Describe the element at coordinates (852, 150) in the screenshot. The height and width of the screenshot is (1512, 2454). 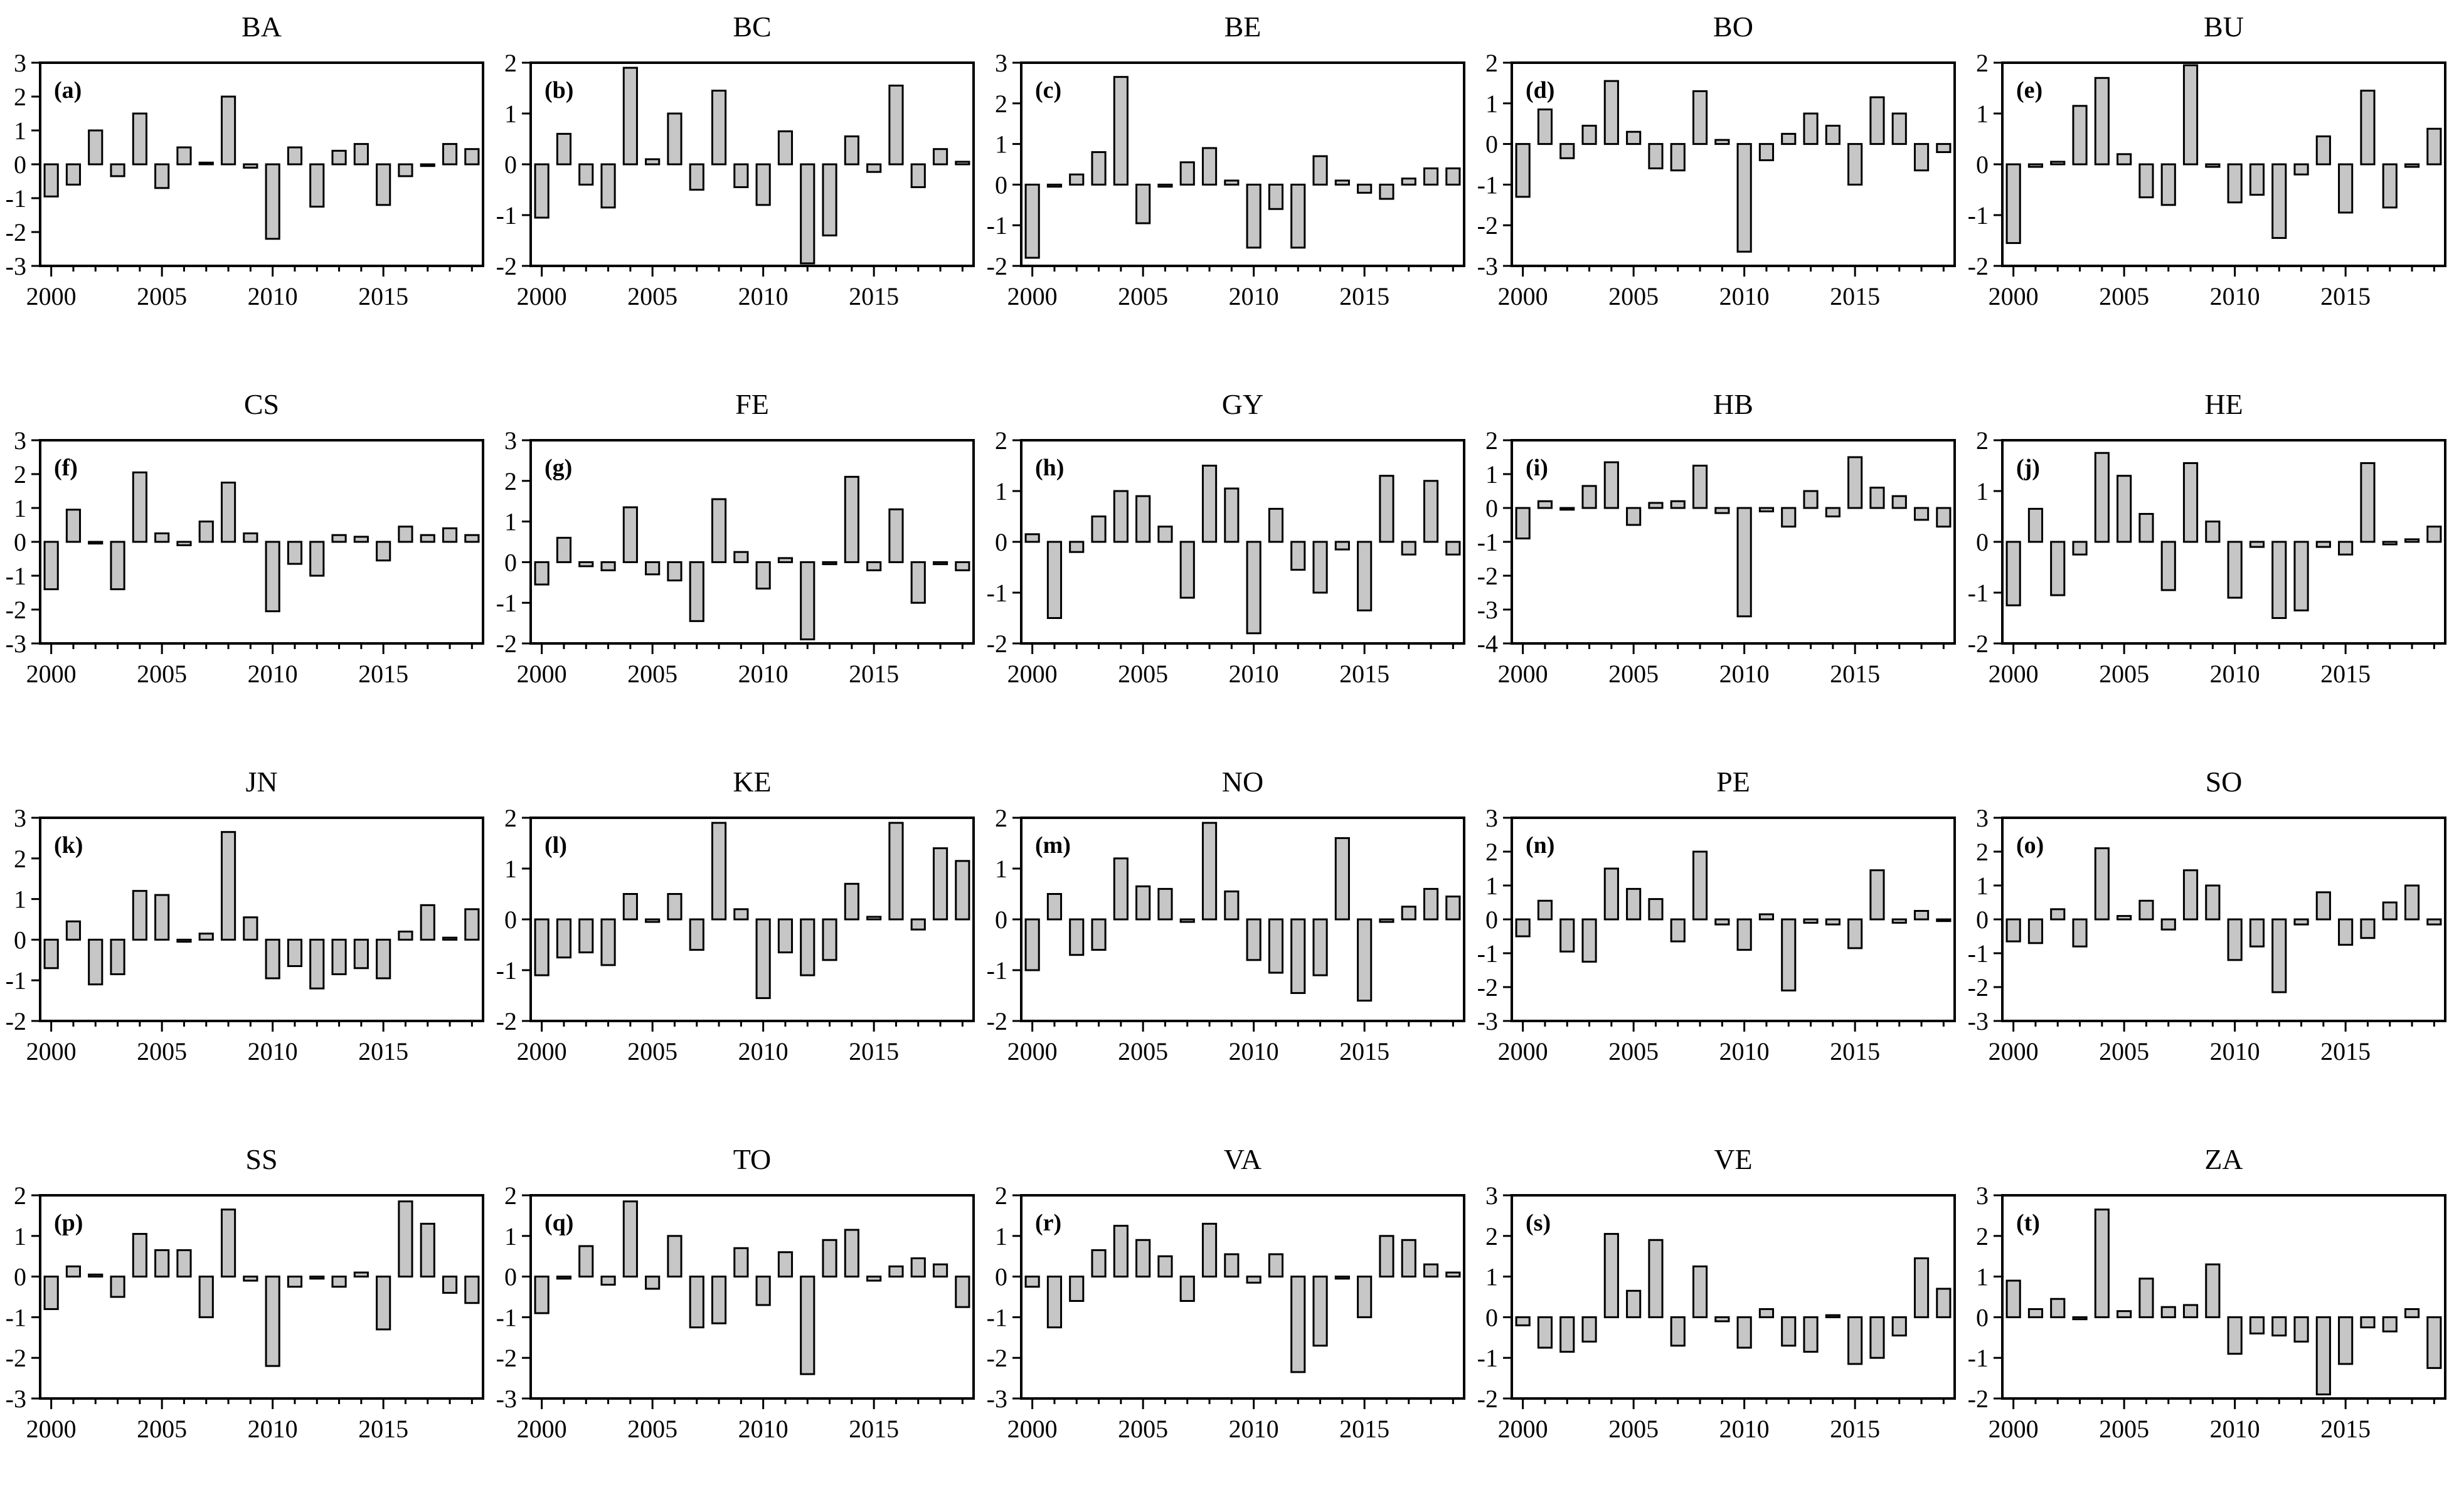
I see `bar-bc-2014` at that location.